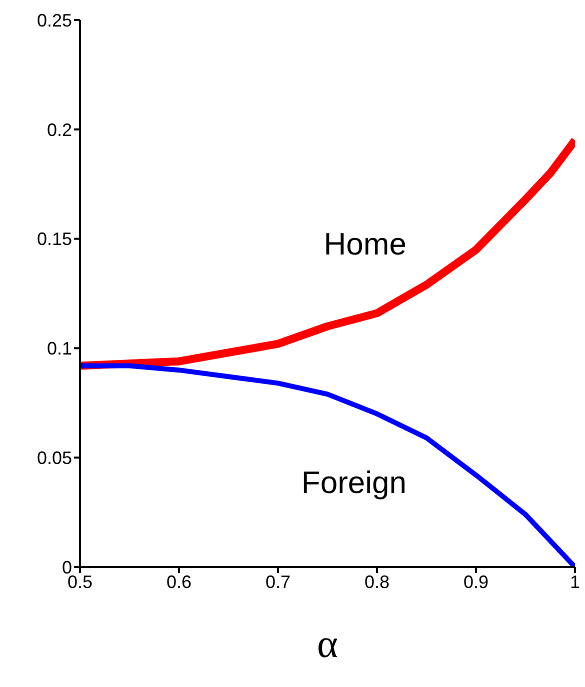  I want to click on y-tick-label: 0.05, so click(54, 458).